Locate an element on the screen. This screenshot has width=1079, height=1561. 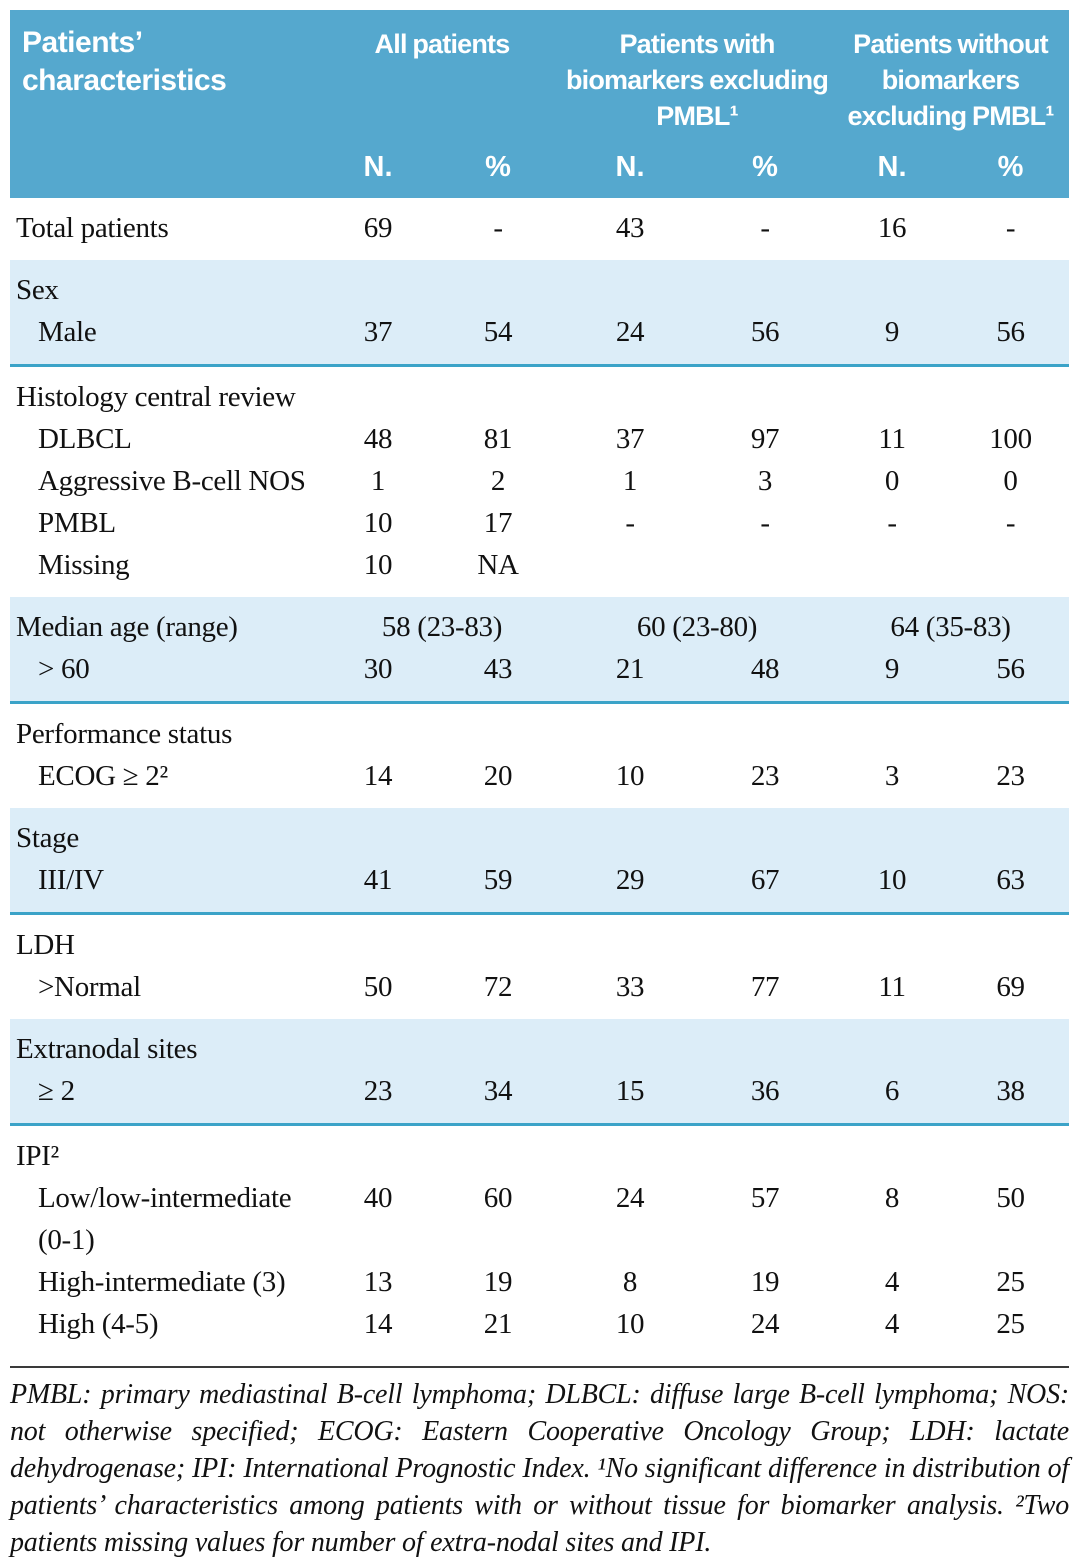
row-label: Performance status is located at coordinates (124, 734).